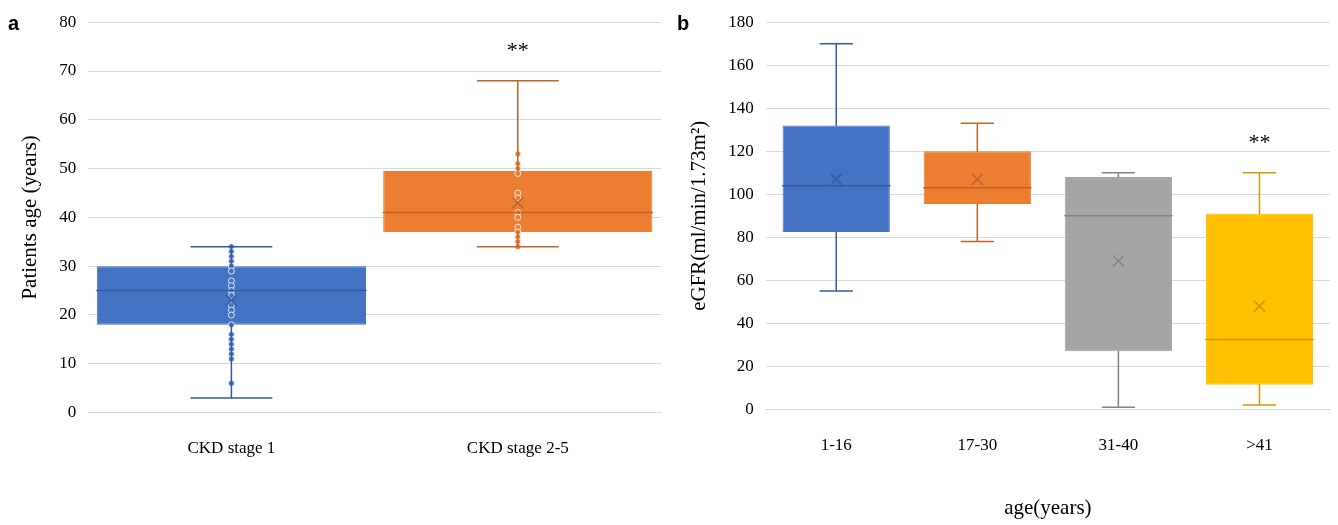 The height and width of the screenshot is (525, 1338). What do you see at coordinates (29, 217) in the screenshot?
I see `y-axis-title: Patients age (years)` at bounding box center [29, 217].